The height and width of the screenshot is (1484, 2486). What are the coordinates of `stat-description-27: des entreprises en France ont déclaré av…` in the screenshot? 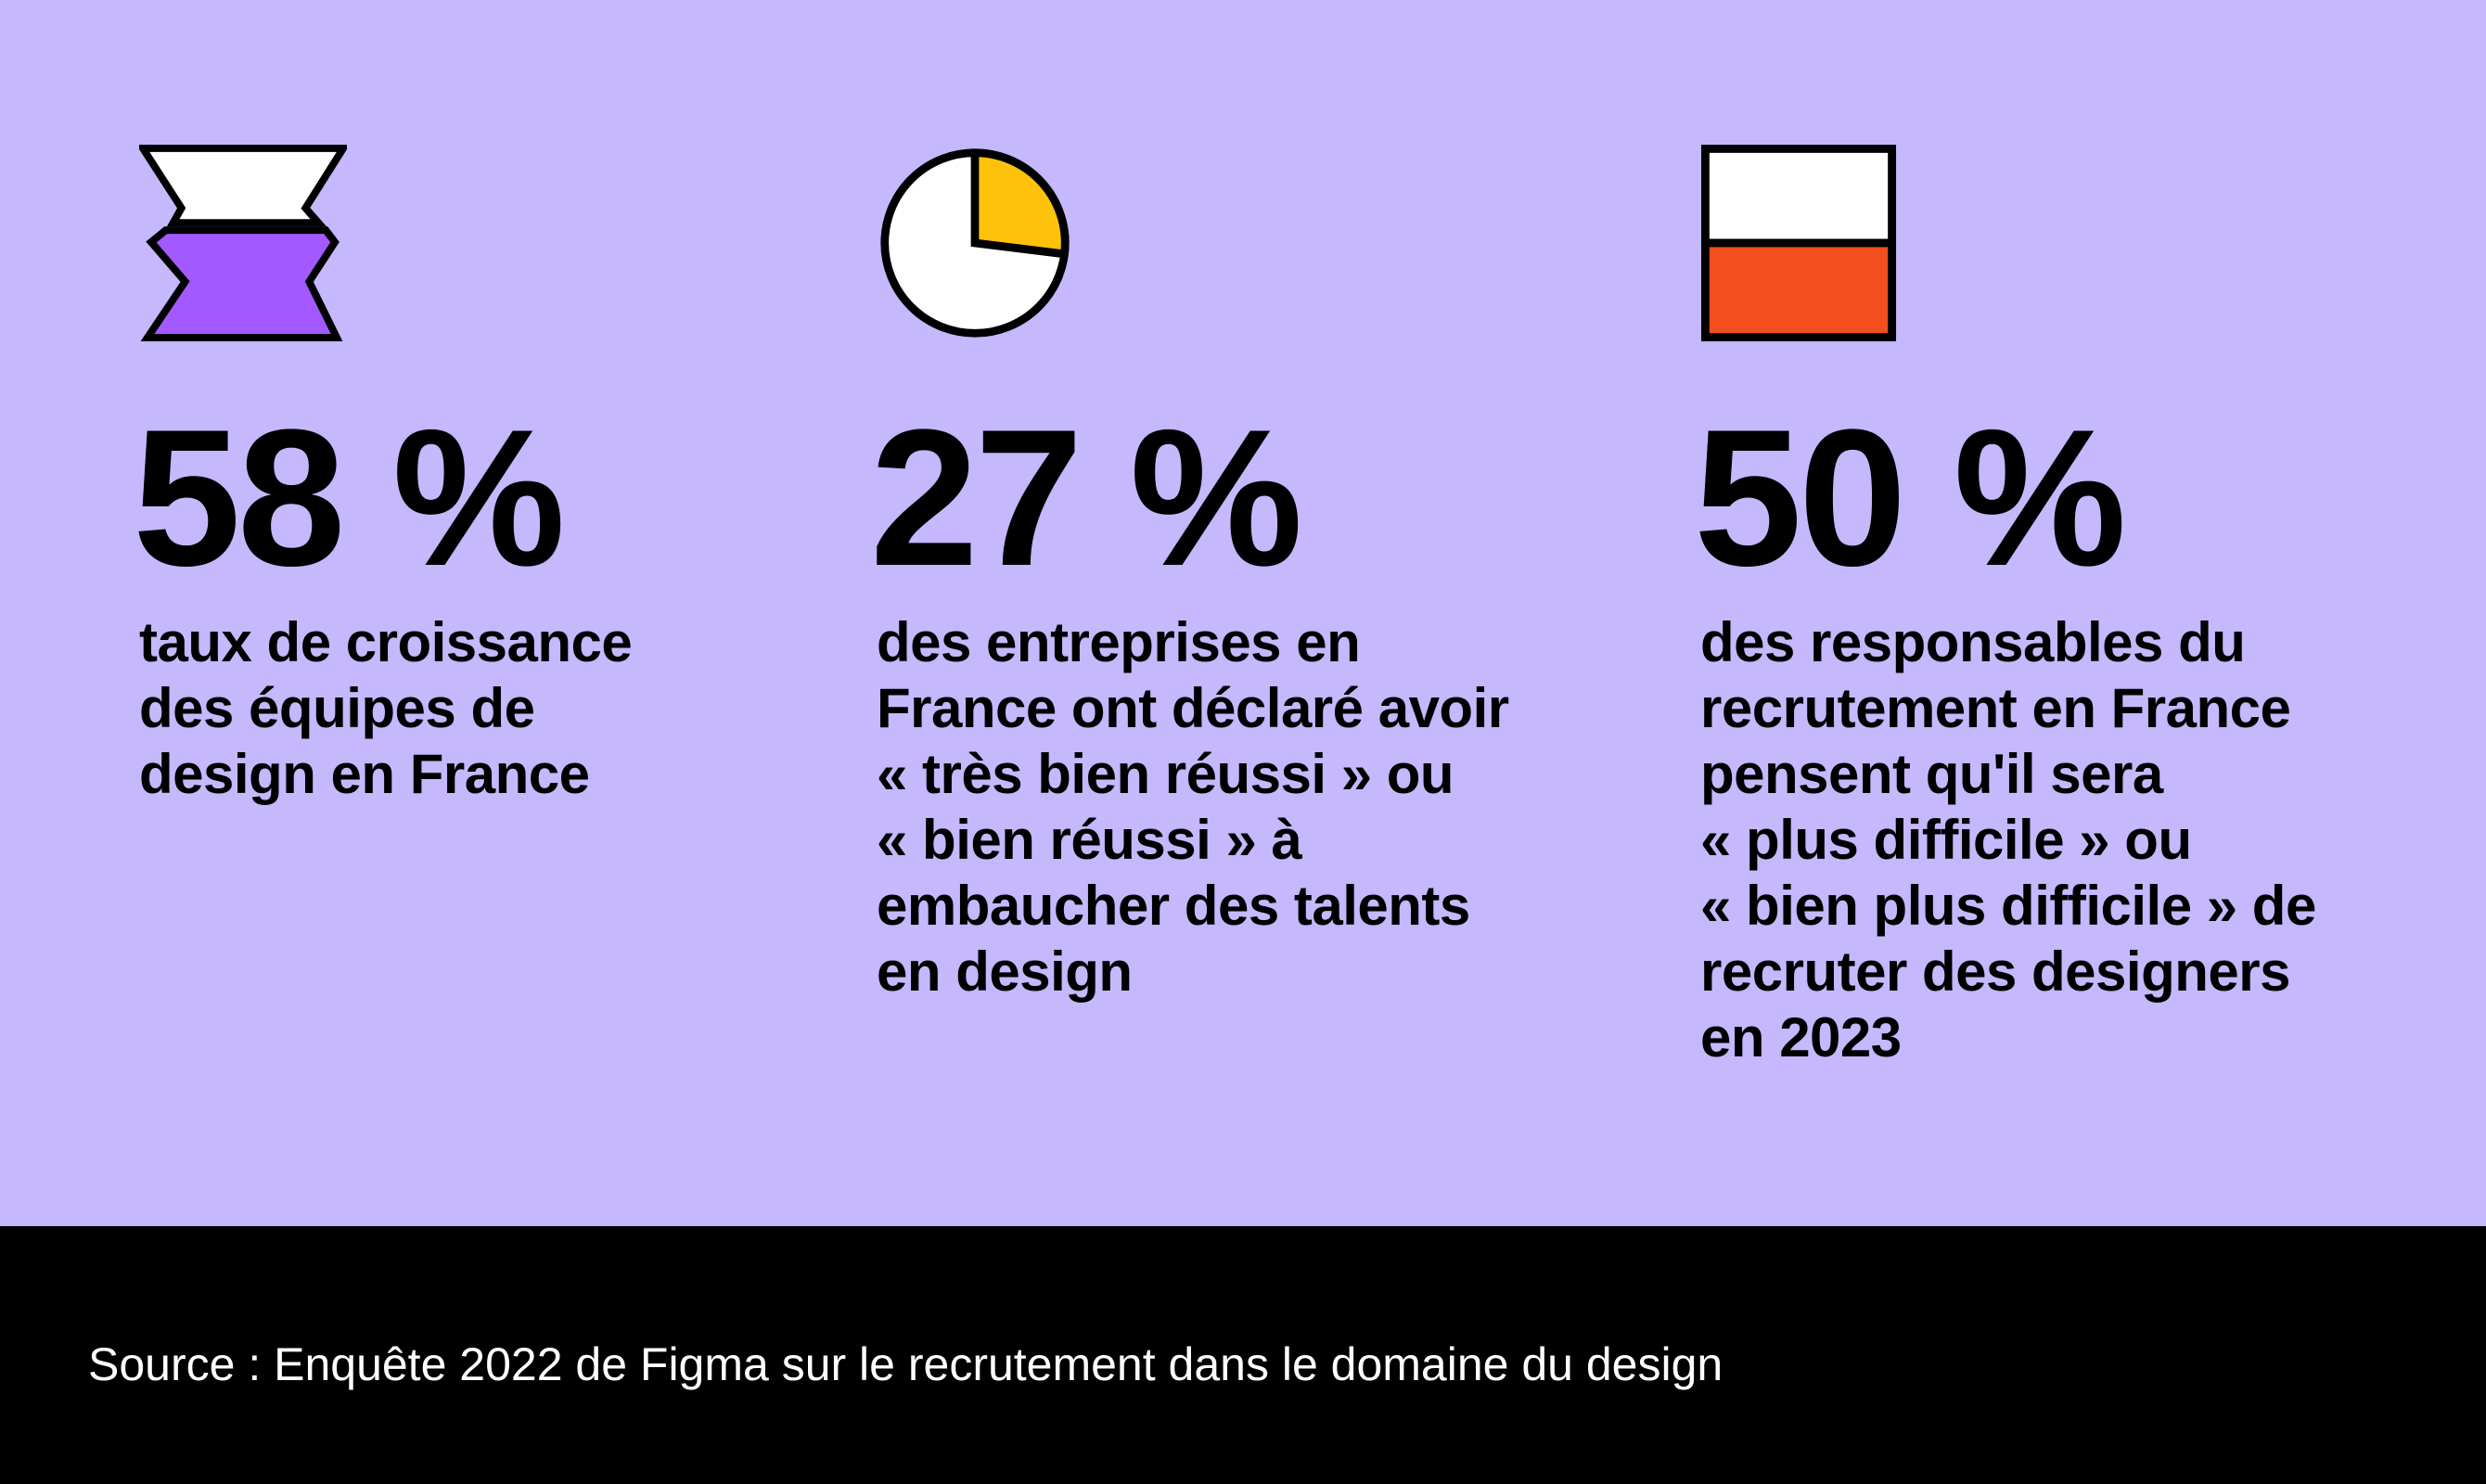 It's located at (1193, 807).